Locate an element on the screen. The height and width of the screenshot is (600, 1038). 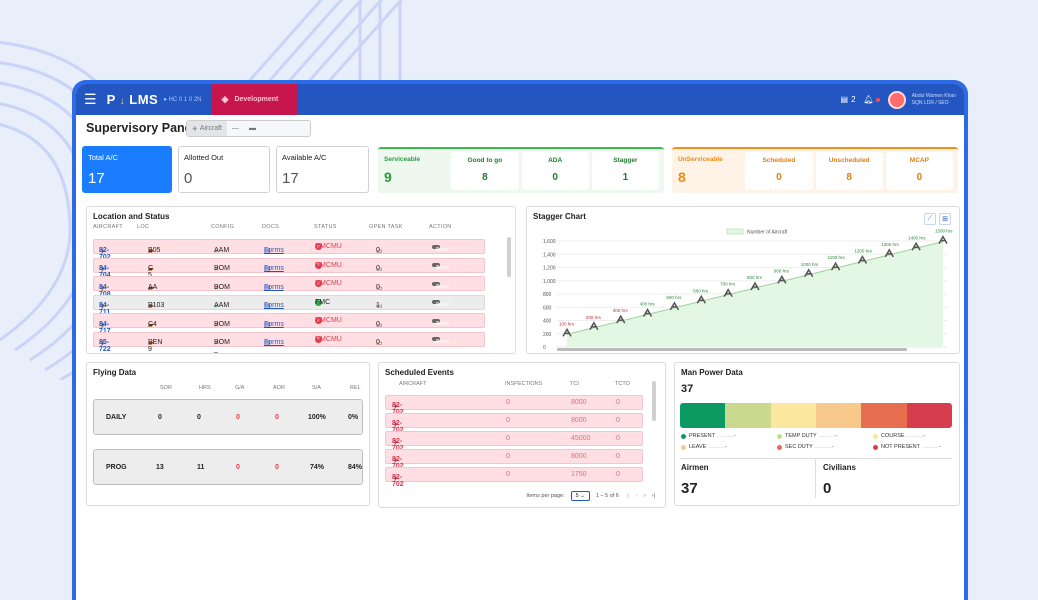
available-ac-card: Available A/C 17 is located at coordinates (322, 169).